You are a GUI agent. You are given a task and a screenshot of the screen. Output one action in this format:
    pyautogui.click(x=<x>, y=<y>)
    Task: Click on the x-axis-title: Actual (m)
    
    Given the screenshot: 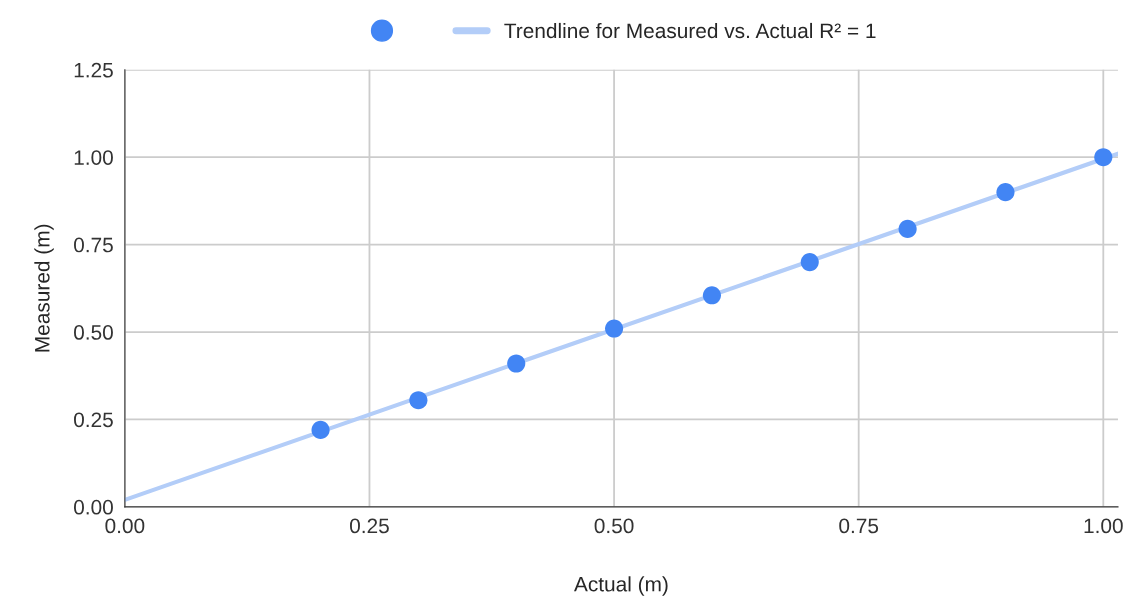 What is the action you would take?
    pyautogui.click(x=621, y=586)
    